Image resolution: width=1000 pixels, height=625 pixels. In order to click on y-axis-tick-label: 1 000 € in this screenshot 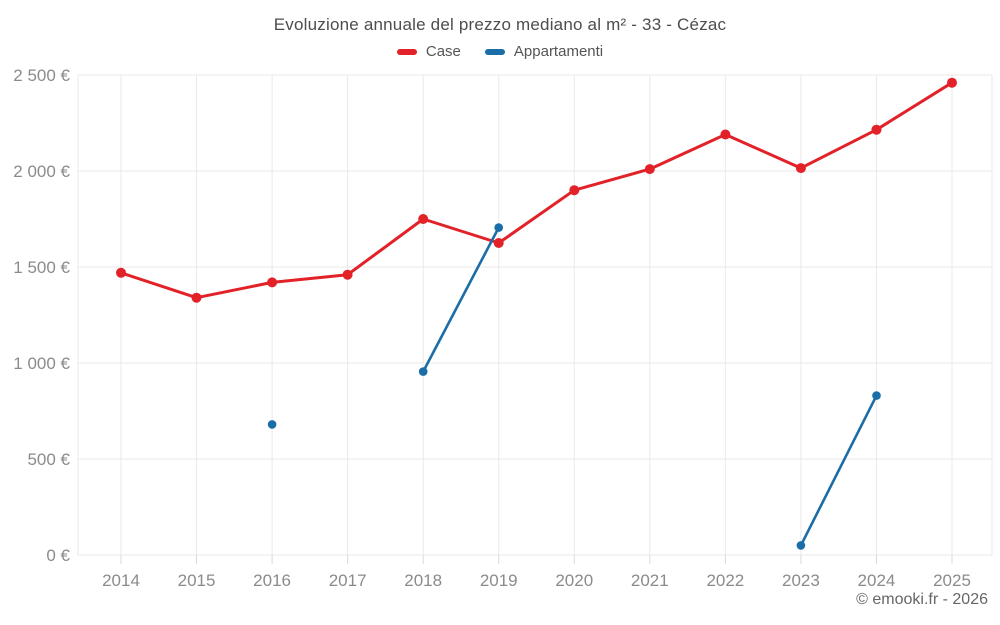, I will do `click(41, 363)`.